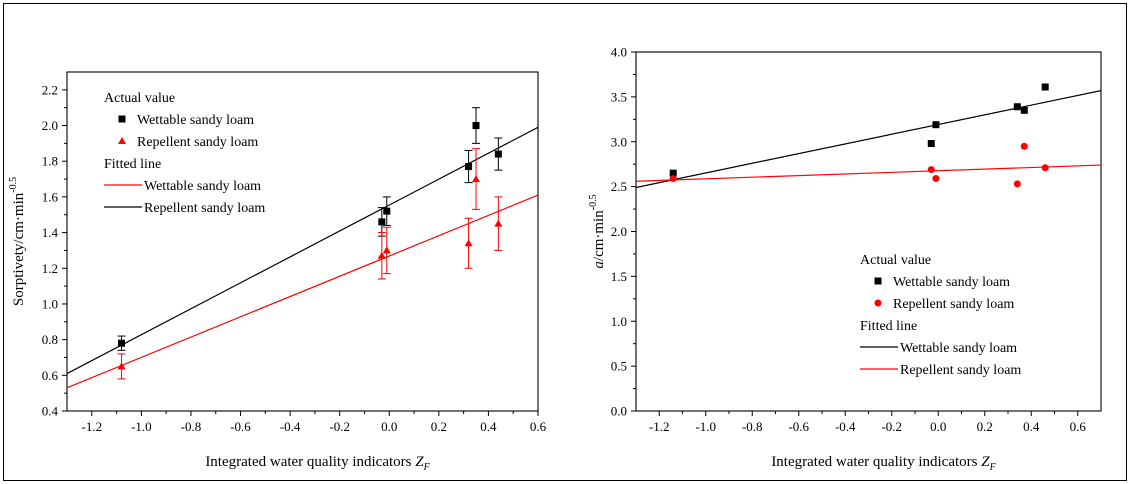 The height and width of the screenshot is (484, 1130). I want to click on y-tick-label: 0.0, so click(619, 411).